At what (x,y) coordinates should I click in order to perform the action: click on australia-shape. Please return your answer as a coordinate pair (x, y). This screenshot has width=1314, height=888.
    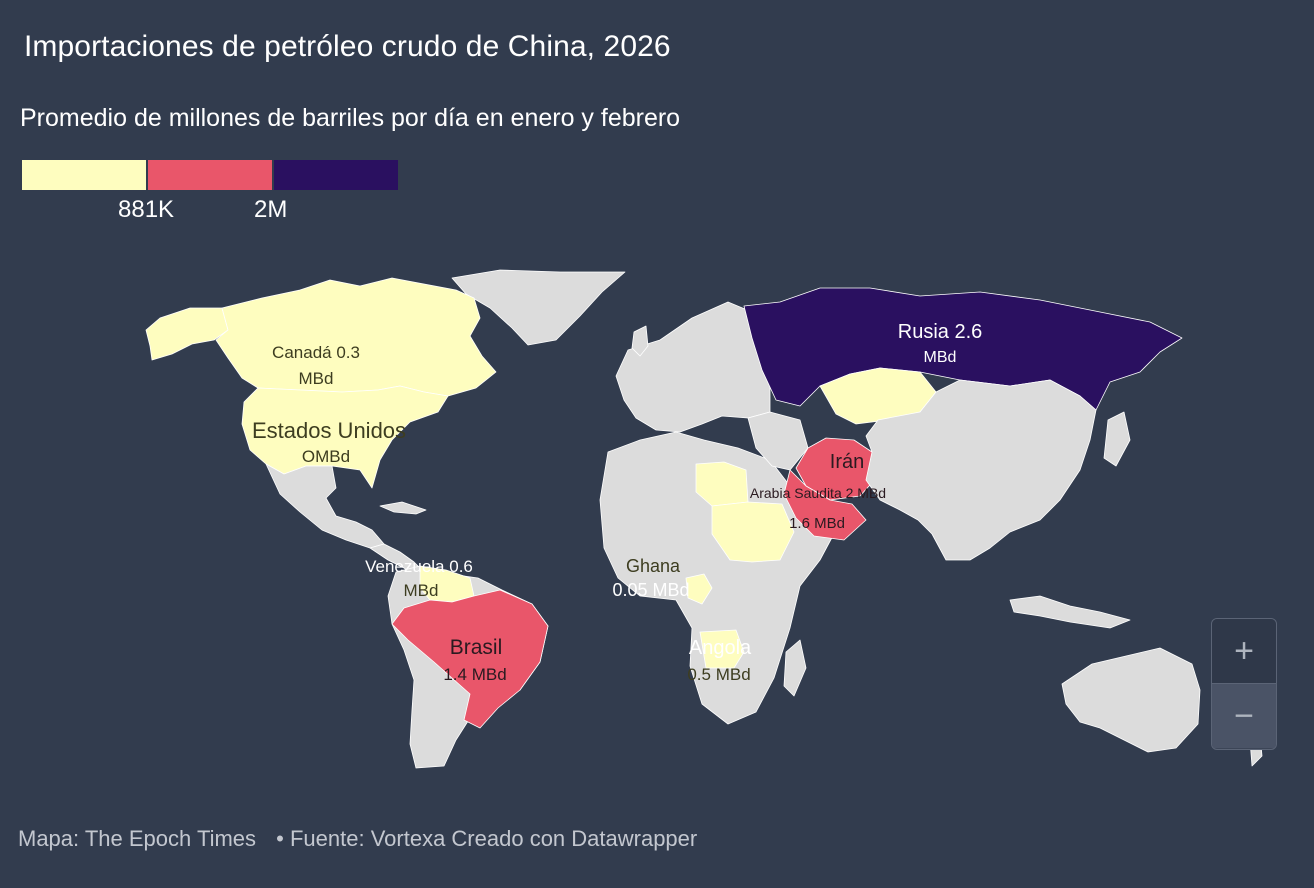
    Looking at the image, I should click on (1131, 700).